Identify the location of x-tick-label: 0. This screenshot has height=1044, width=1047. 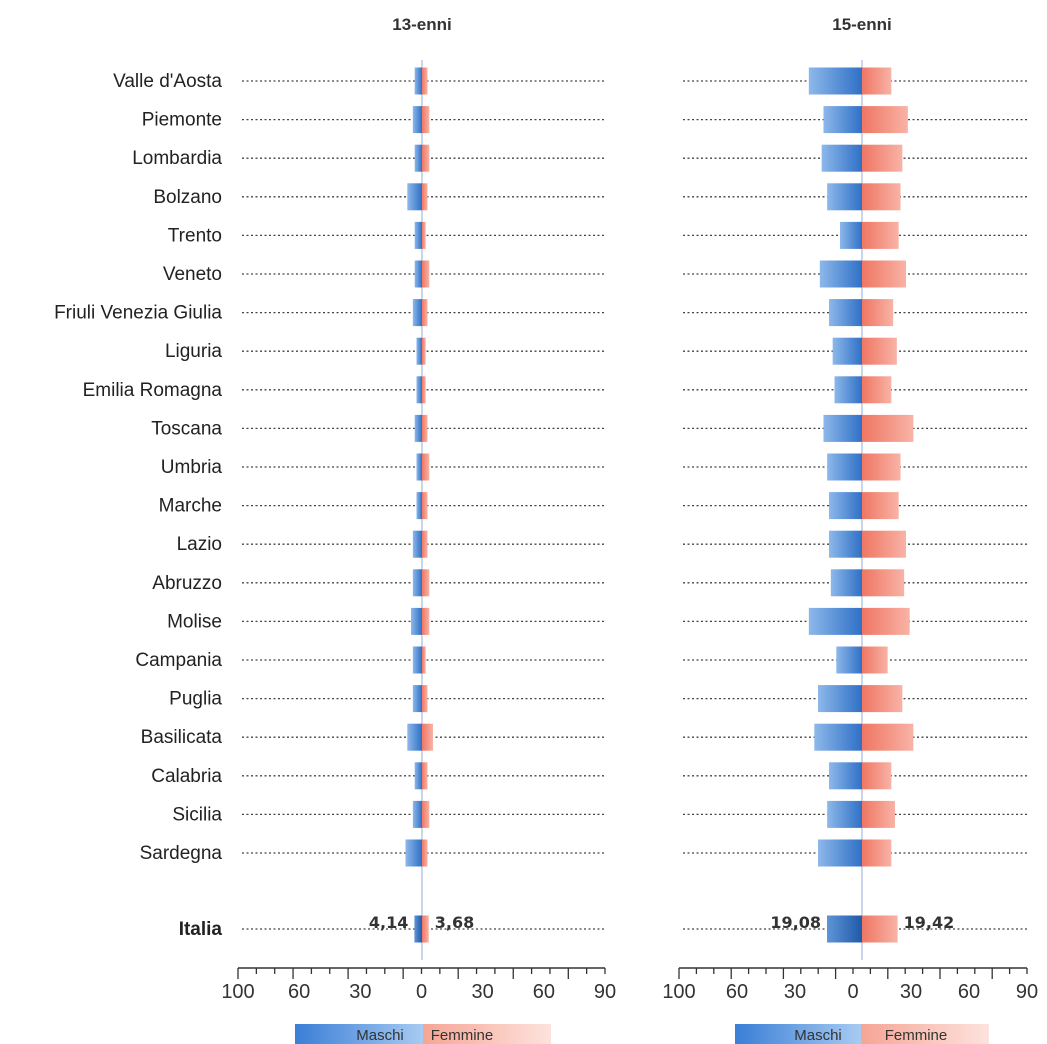
(852, 992).